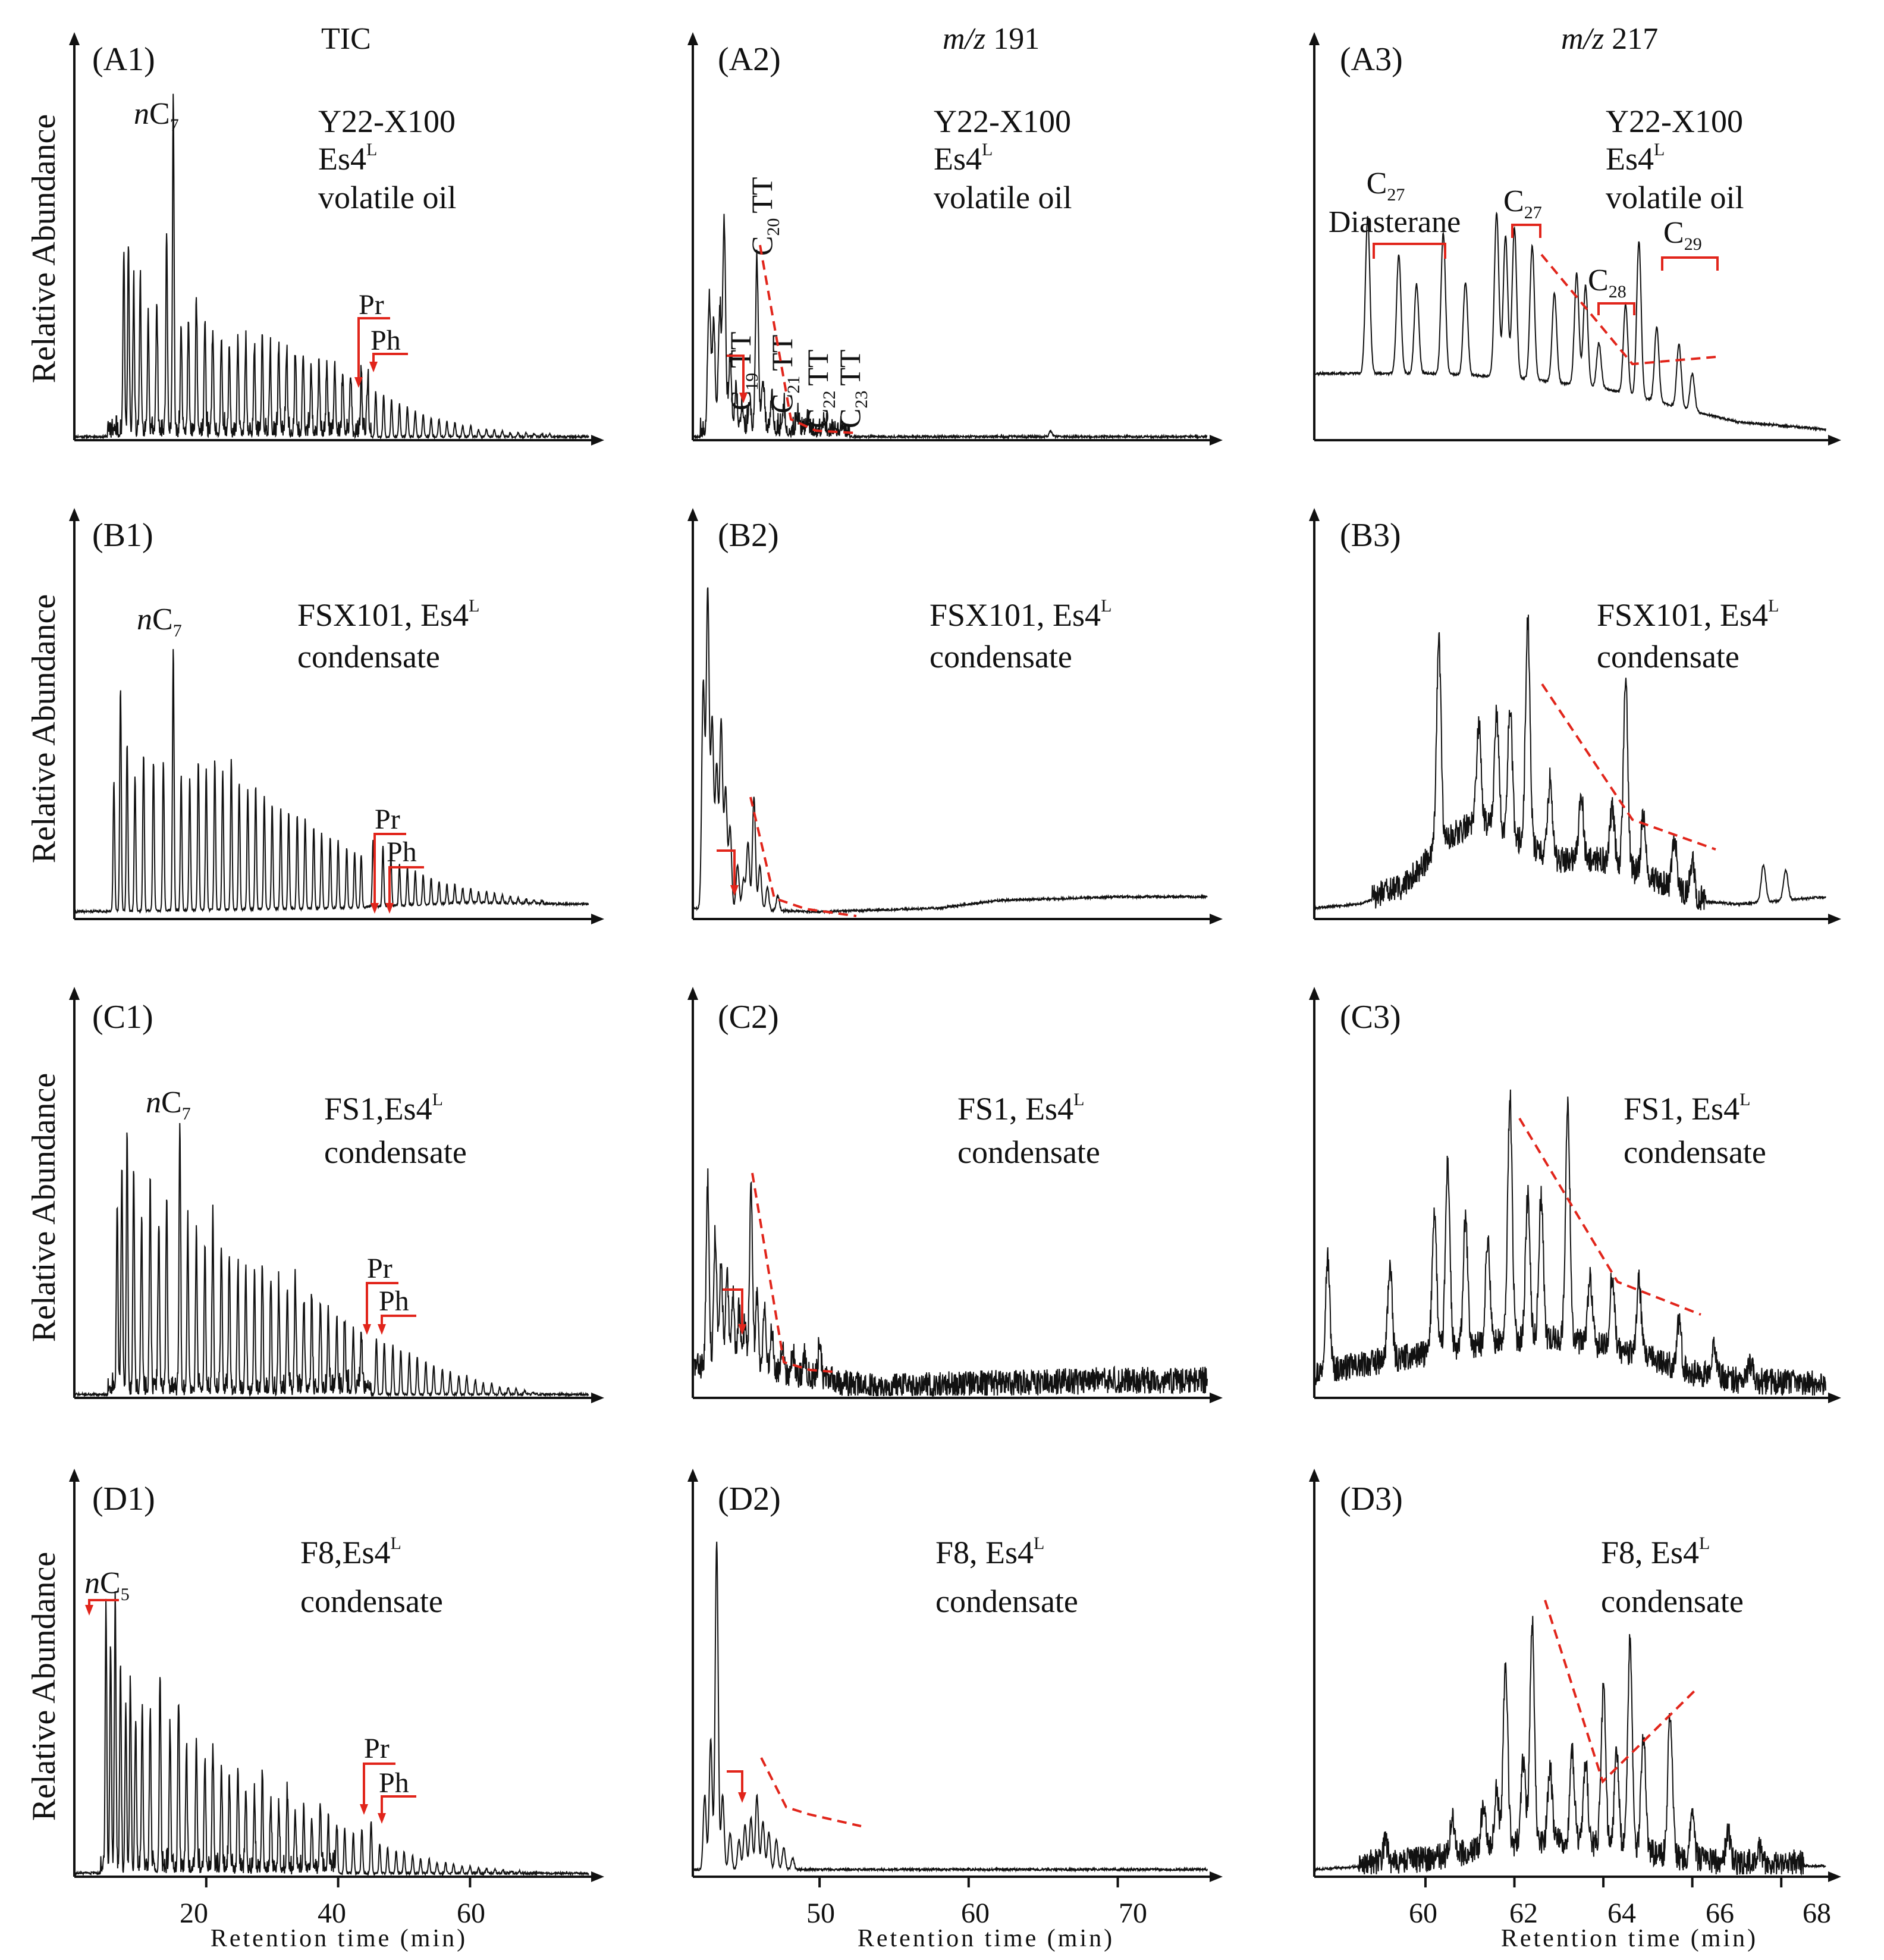  Describe the element at coordinates (160, 622) in the screenshot. I see `peak-label-nc7-b1: nC7` at that location.